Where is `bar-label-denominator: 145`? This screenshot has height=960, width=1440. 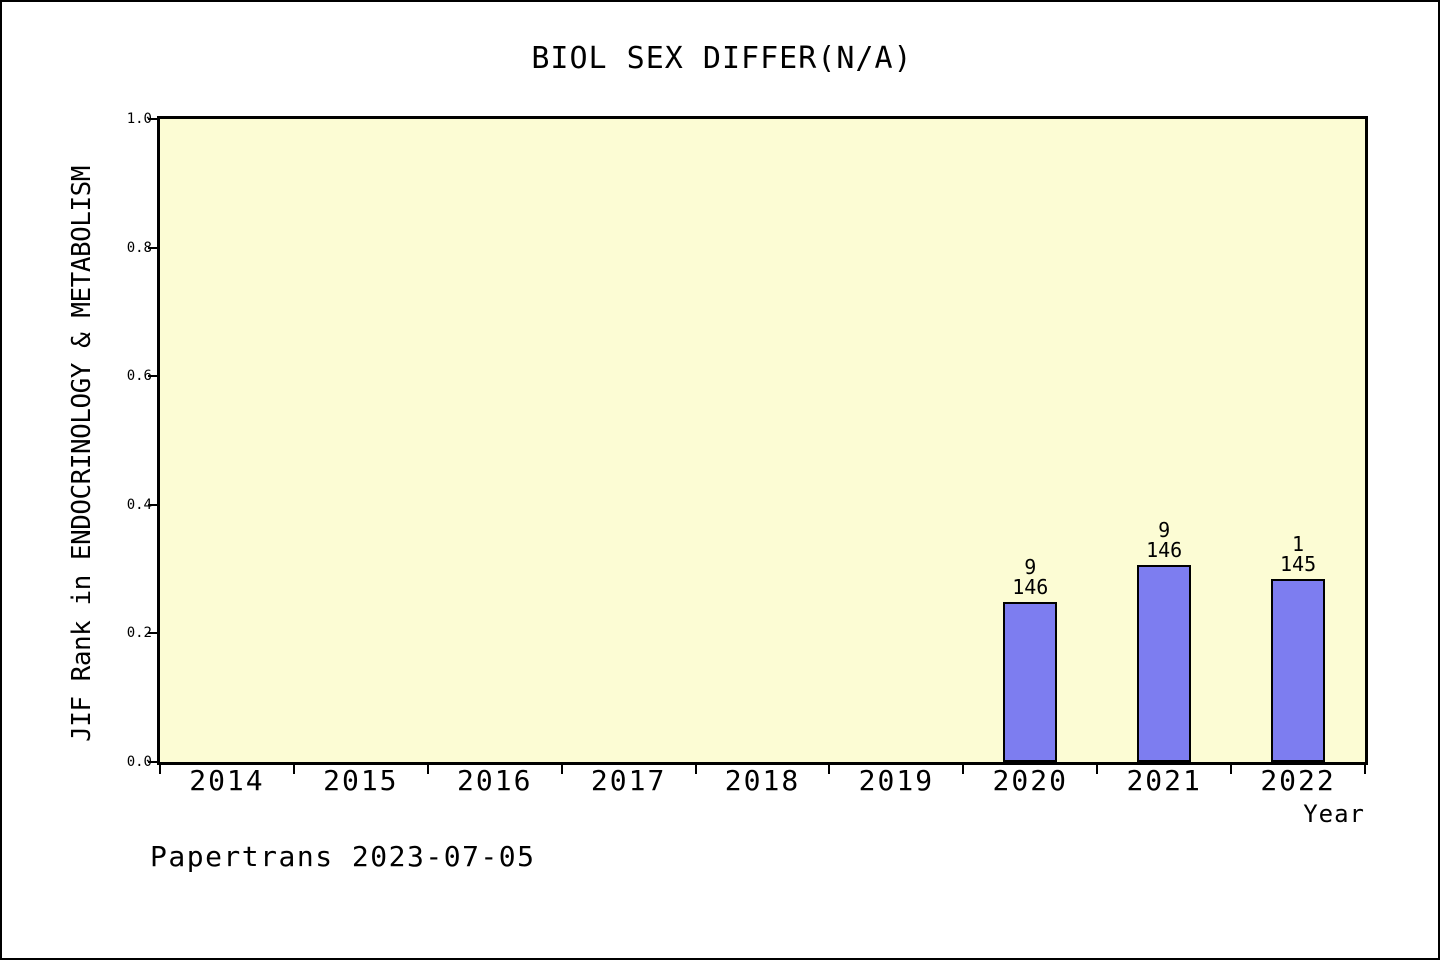 bar-label-denominator: 145 is located at coordinates (1298, 564).